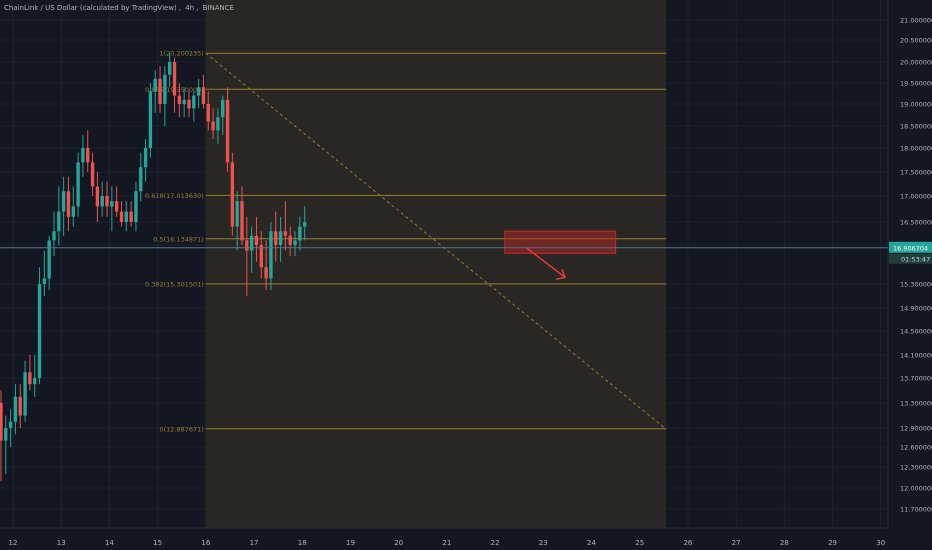 The height and width of the screenshot is (550, 932). I want to click on y-tick-label: 13.700000, so click(916, 379).